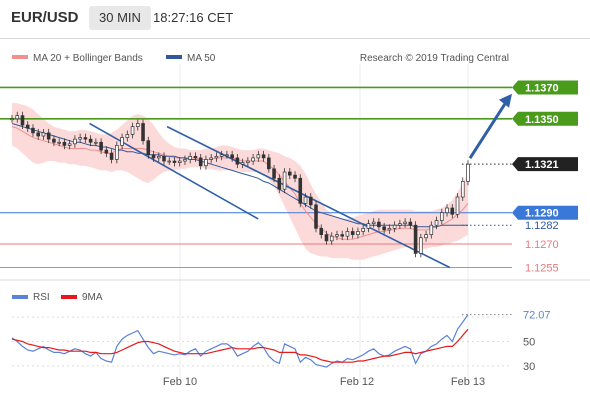  What do you see at coordinates (20, 297) in the screenshot?
I see `rsi-legend-swatch` at bounding box center [20, 297].